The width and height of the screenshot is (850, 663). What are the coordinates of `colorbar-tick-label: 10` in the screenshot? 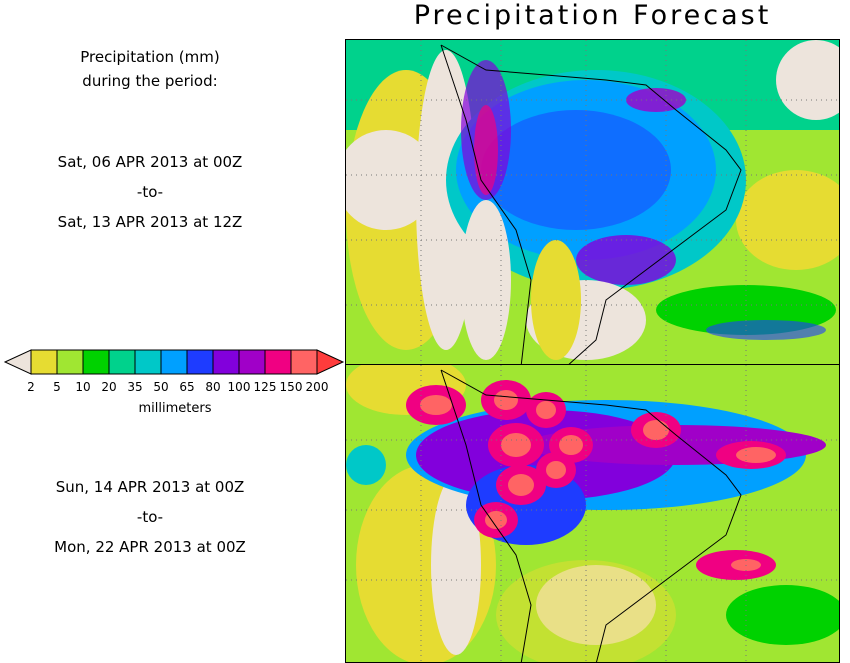 It's located at (82, 387).